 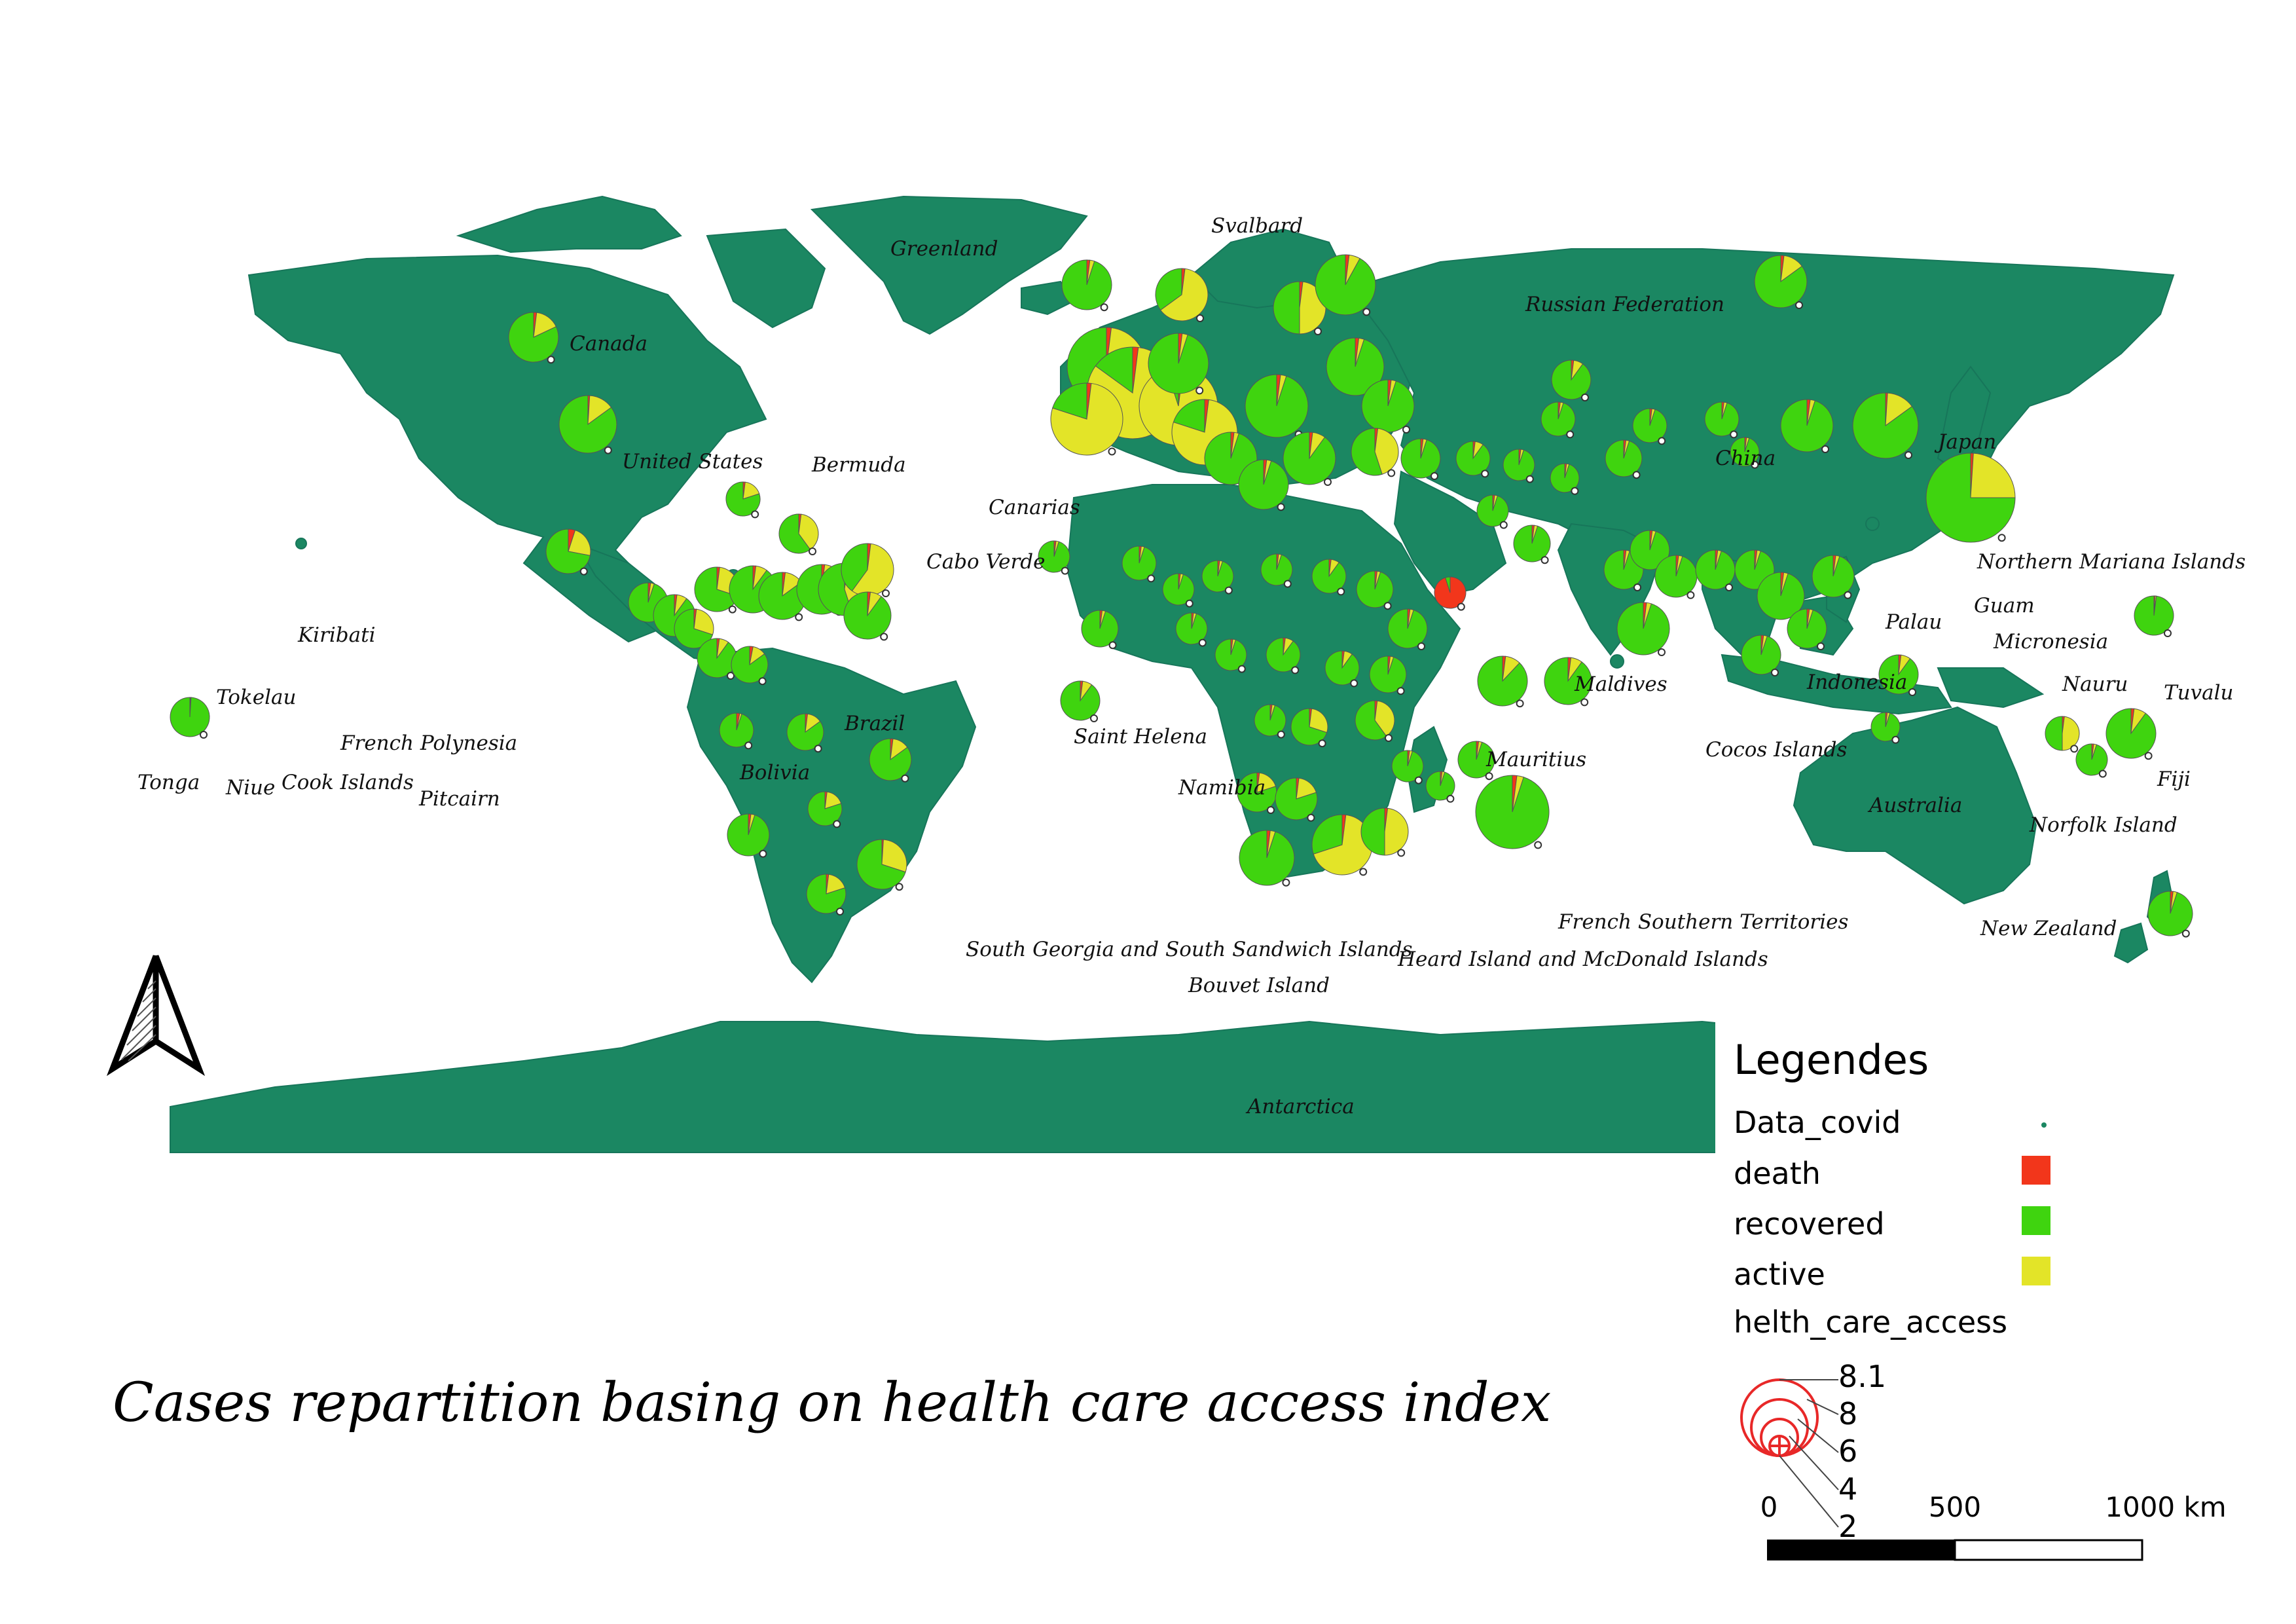 What do you see at coordinates (428, 743) in the screenshot?
I see `label-french-polynesia: French Polynesia` at bounding box center [428, 743].